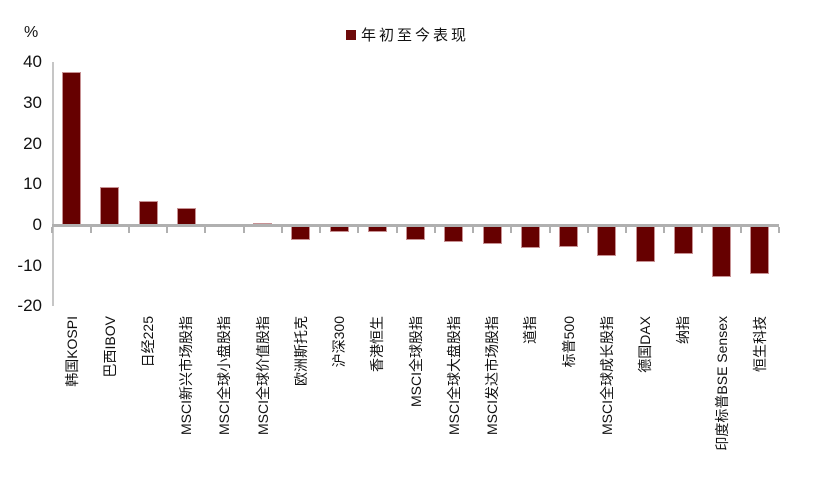 The height and width of the screenshot is (491, 816). I want to click on x-axis-category-label: 香港恒生, so click(377, 344).